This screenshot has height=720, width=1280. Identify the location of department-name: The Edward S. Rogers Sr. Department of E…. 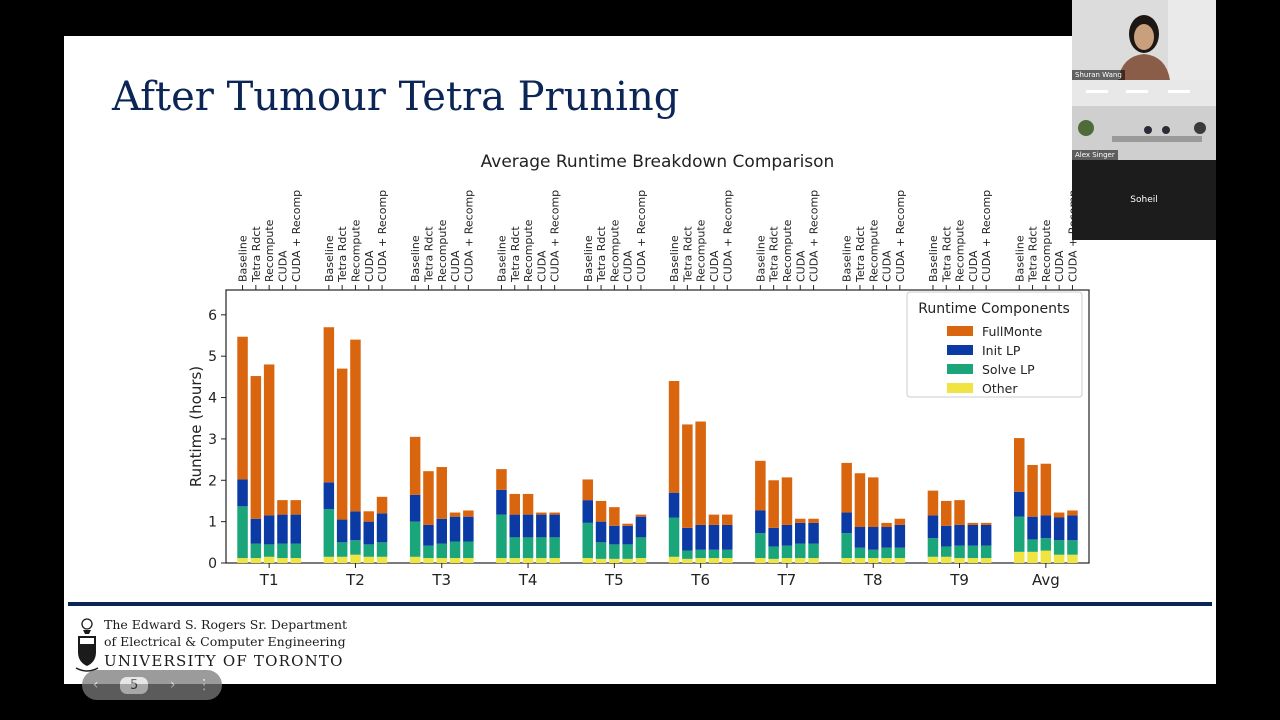
(225, 633).